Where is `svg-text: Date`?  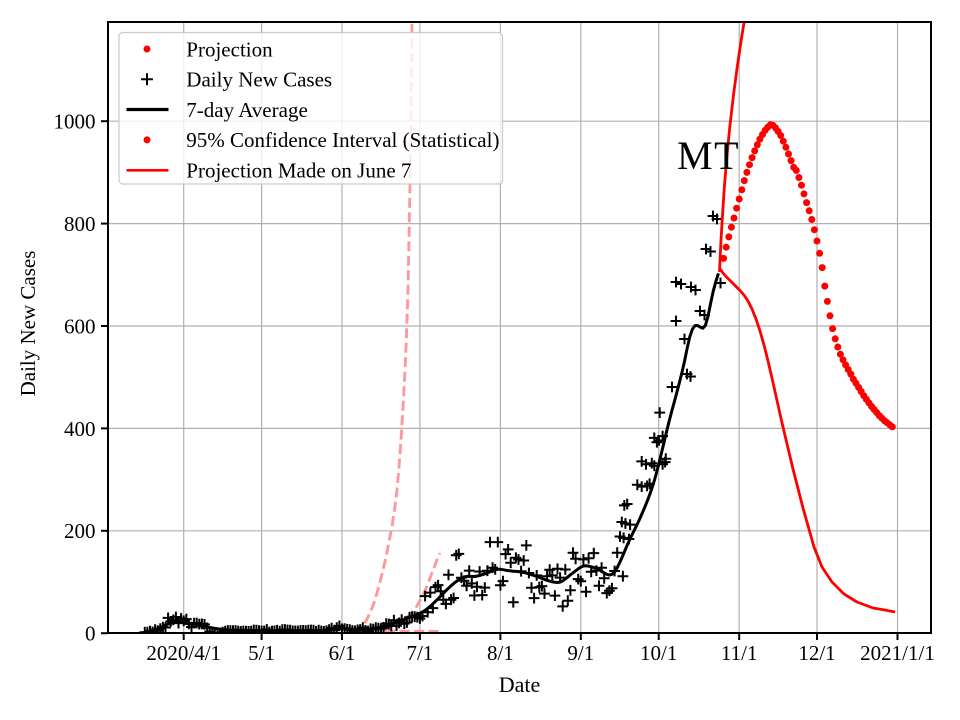
svg-text: Date is located at coordinates (520, 684).